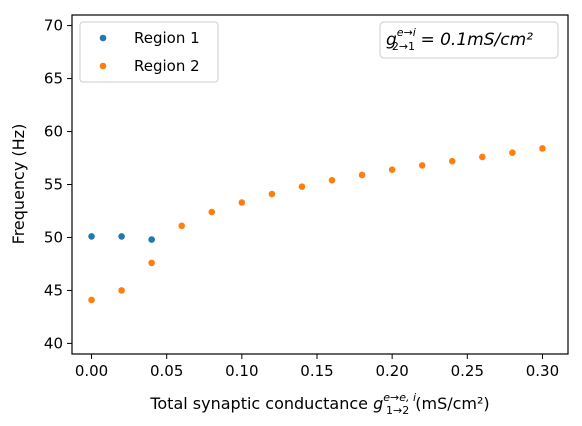 Image resolution: width=582 pixels, height=426 pixels. Describe the element at coordinates (53, 290) in the screenshot. I see `y-tick-label: 45` at that location.